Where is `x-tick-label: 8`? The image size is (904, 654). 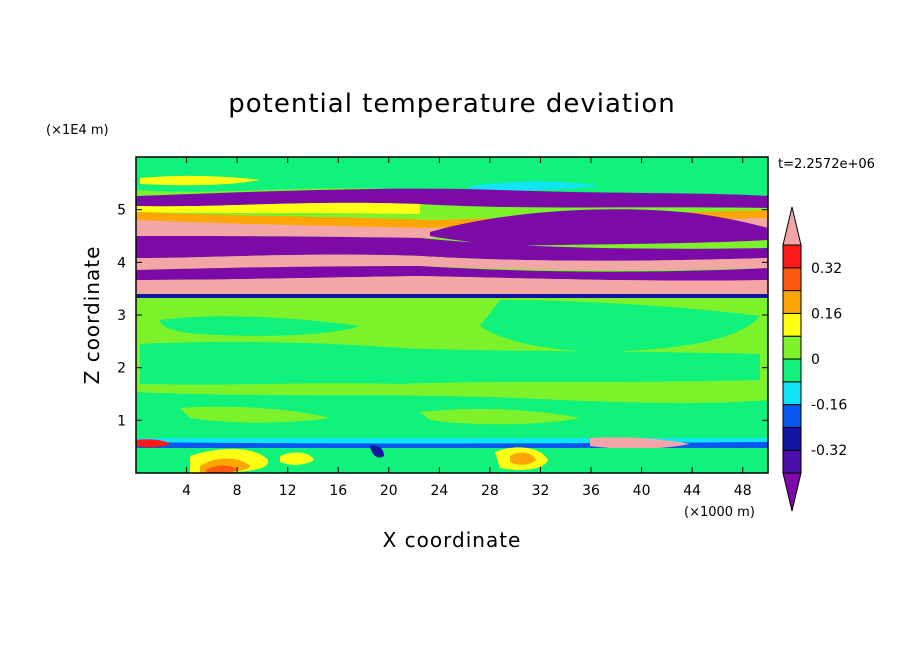
x-tick-label: 8 is located at coordinates (237, 491).